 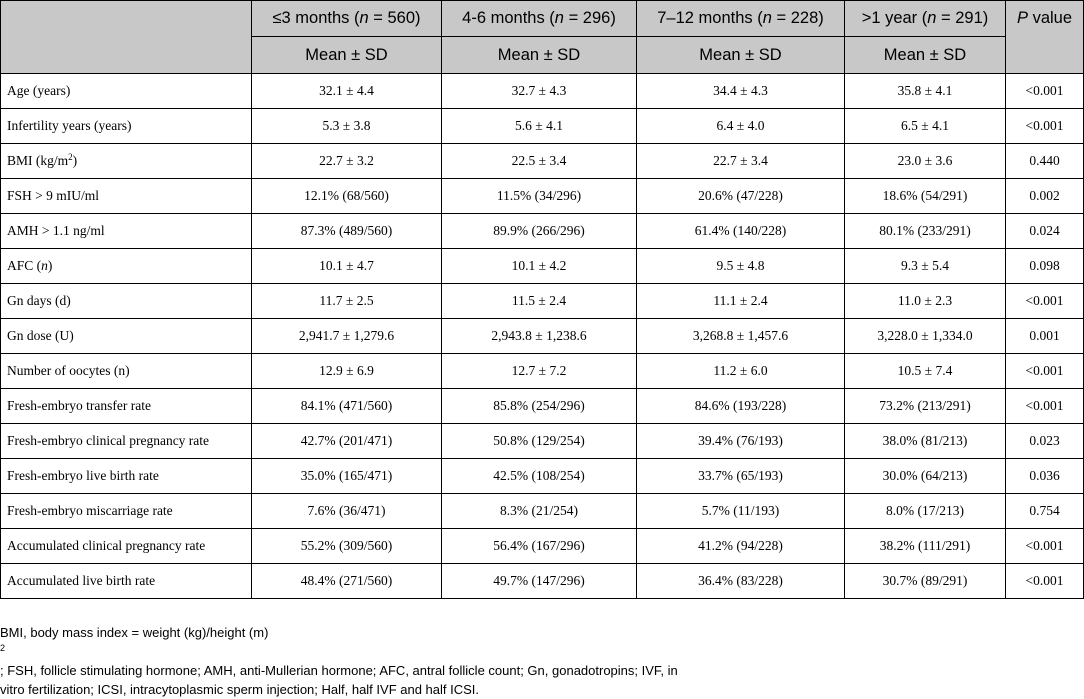 What do you see at coordinates (346, 231) in the screenshot?
I see `value-cell: 87.3% (489/560)` at bounding box center [346, 231].